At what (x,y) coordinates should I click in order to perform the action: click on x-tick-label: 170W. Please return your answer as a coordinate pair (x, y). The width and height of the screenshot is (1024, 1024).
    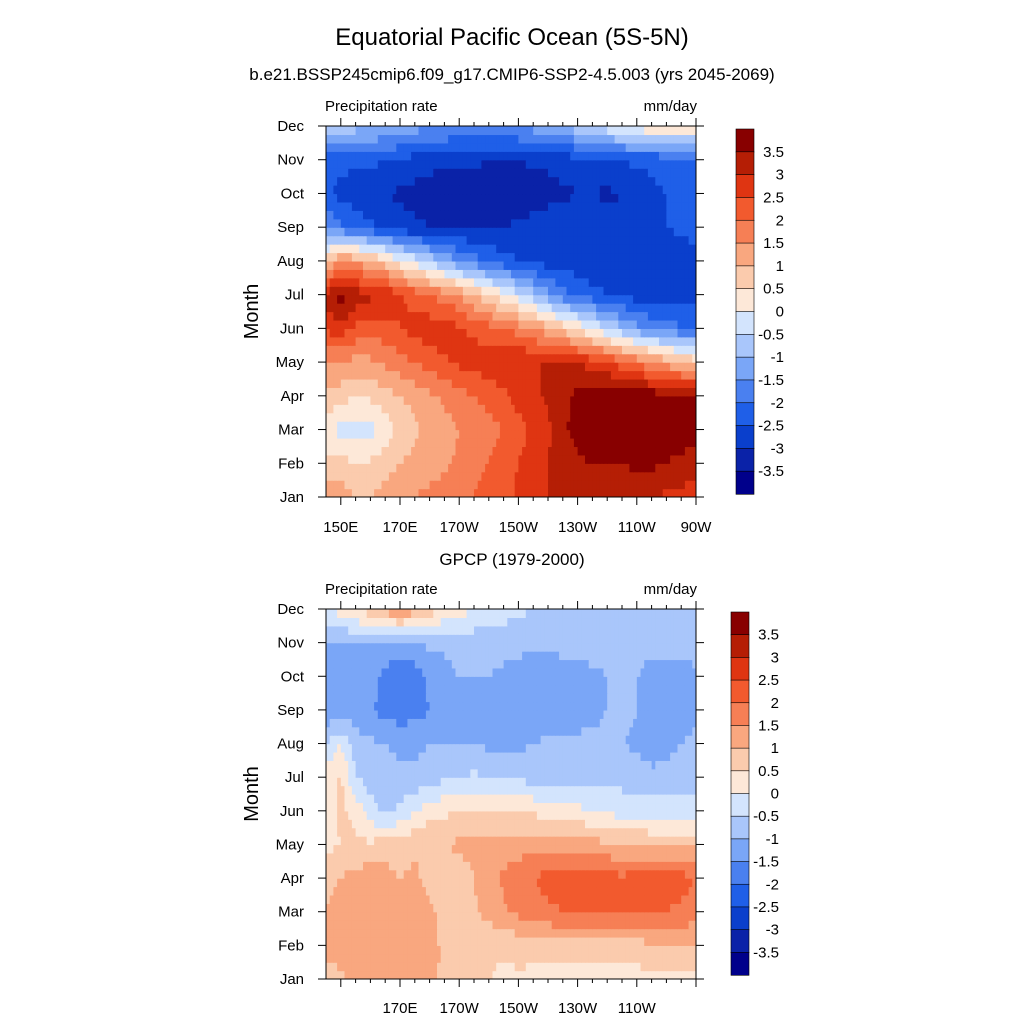
    Looking at the image, I should click on (460, 527).